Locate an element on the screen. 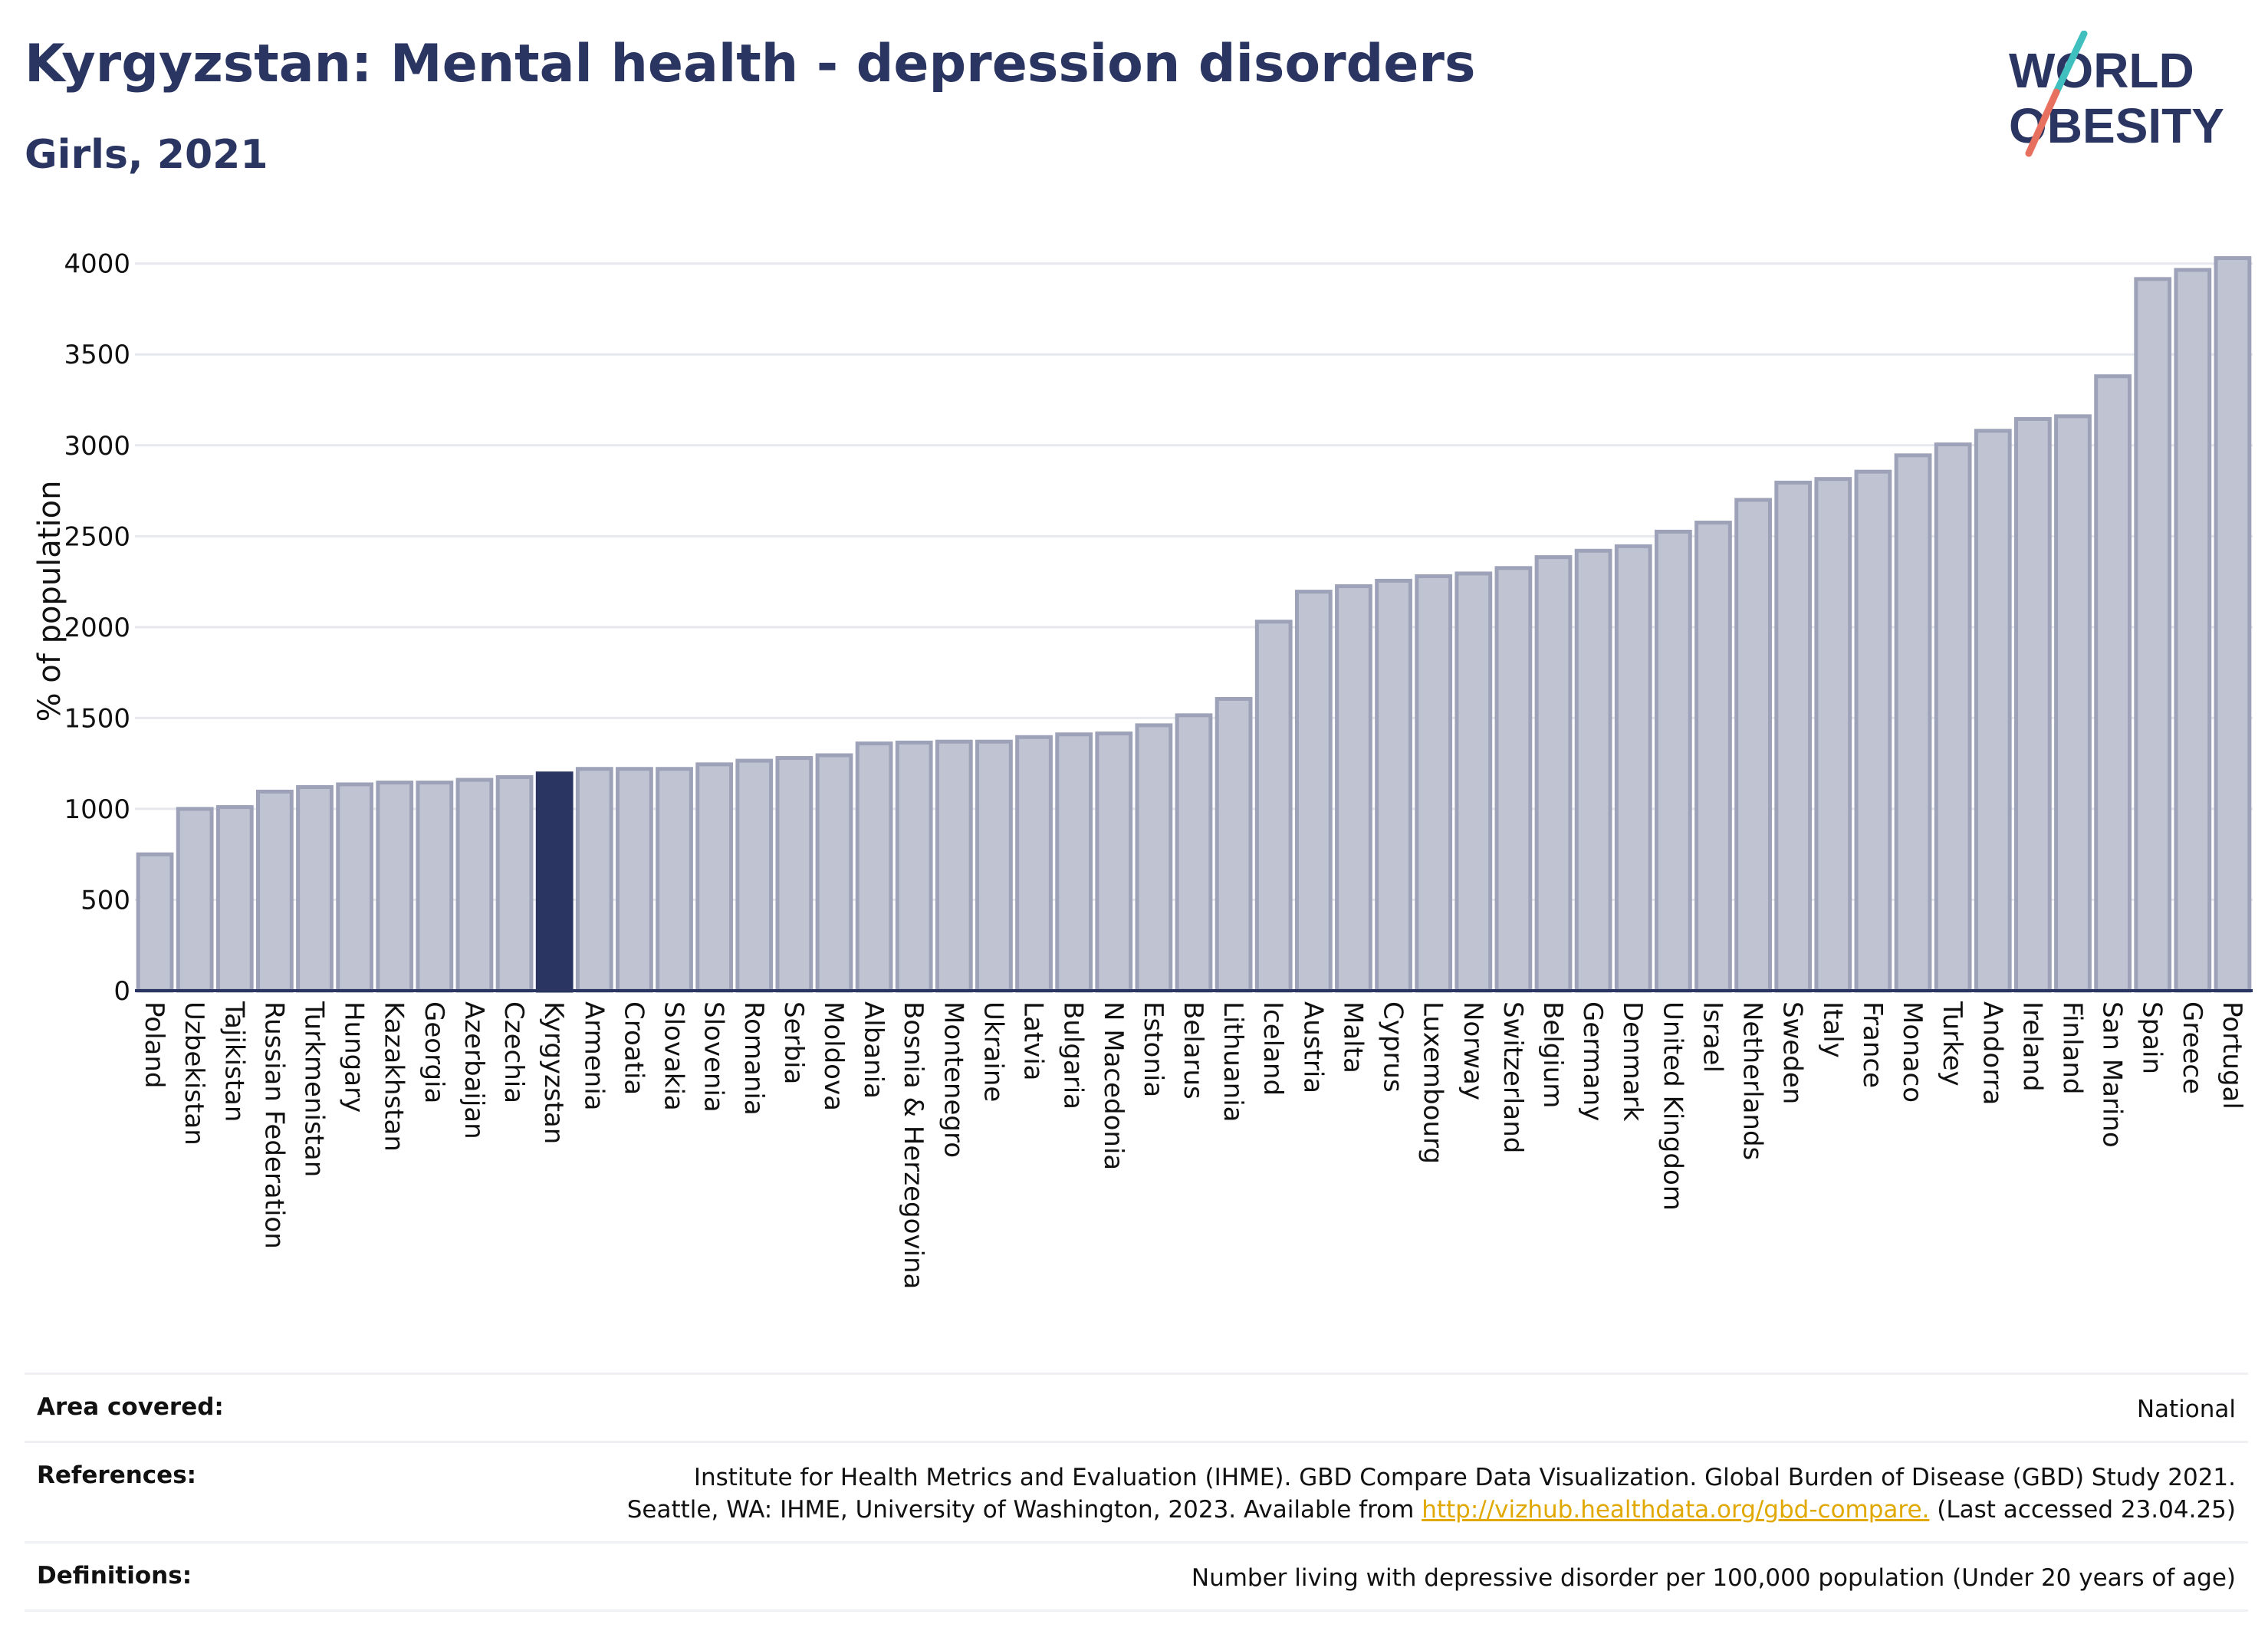 The width and height of the screenshot is (2268, 1634). x-tick-label: Finland is located at coordinates (2071, 1048).